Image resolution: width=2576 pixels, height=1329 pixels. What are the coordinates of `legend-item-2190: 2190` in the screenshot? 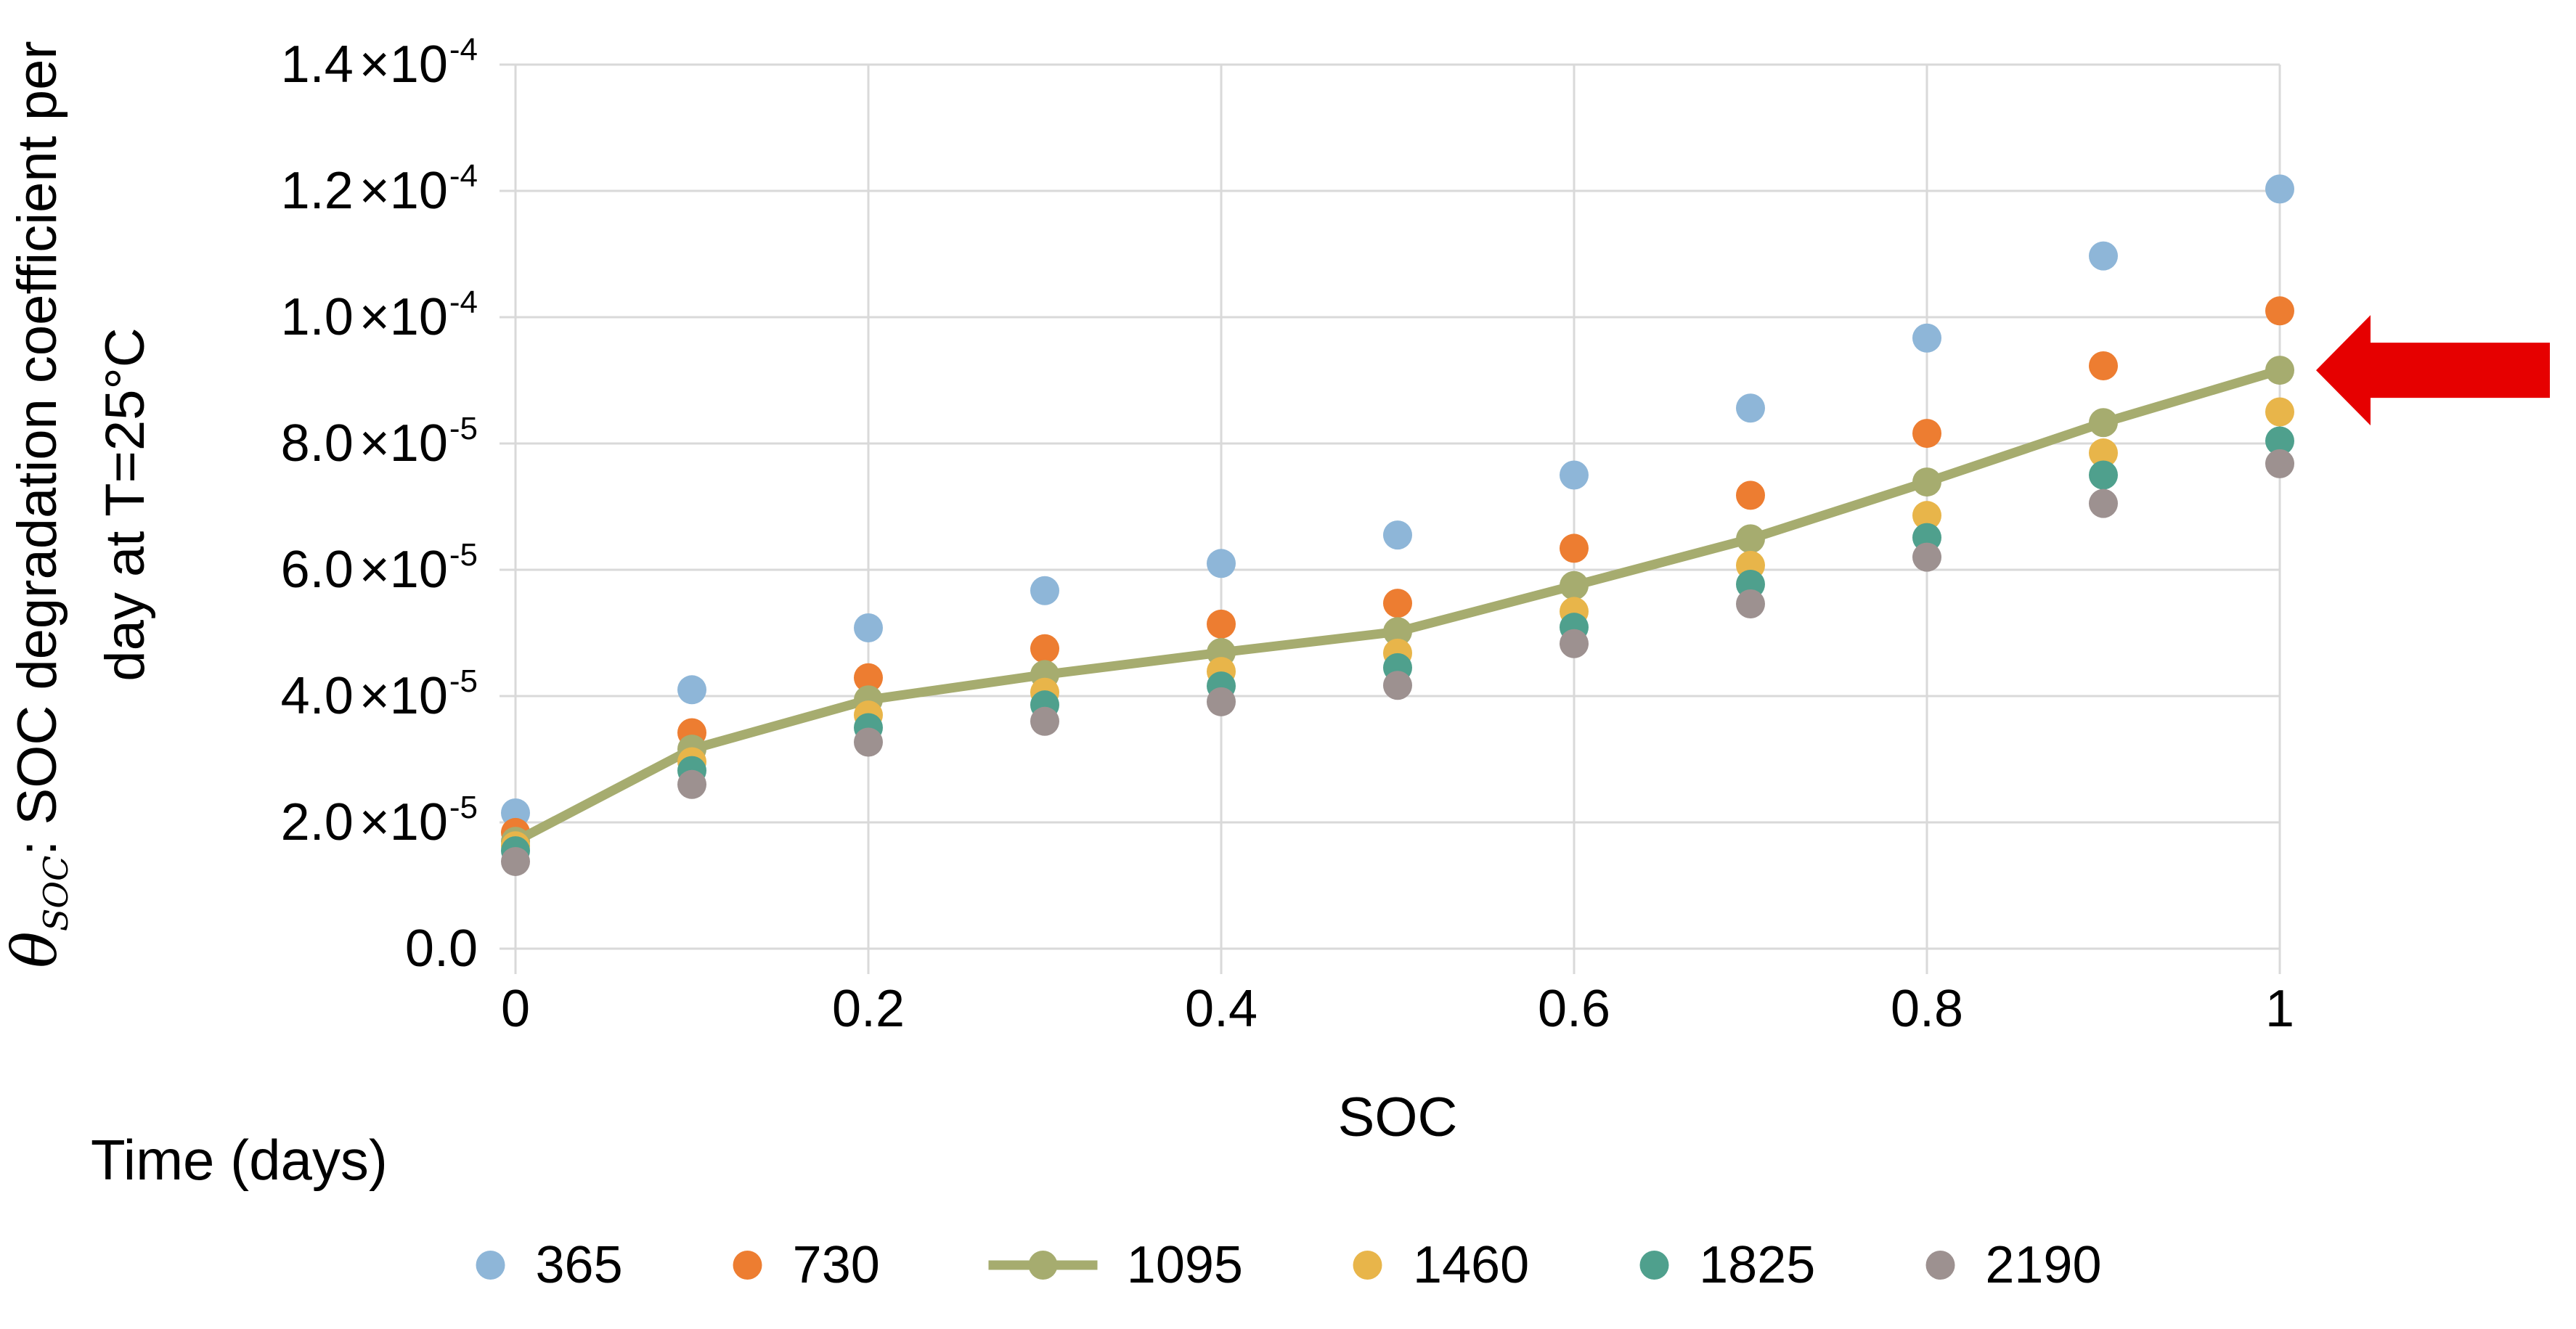 It's located at (2012, 1265).